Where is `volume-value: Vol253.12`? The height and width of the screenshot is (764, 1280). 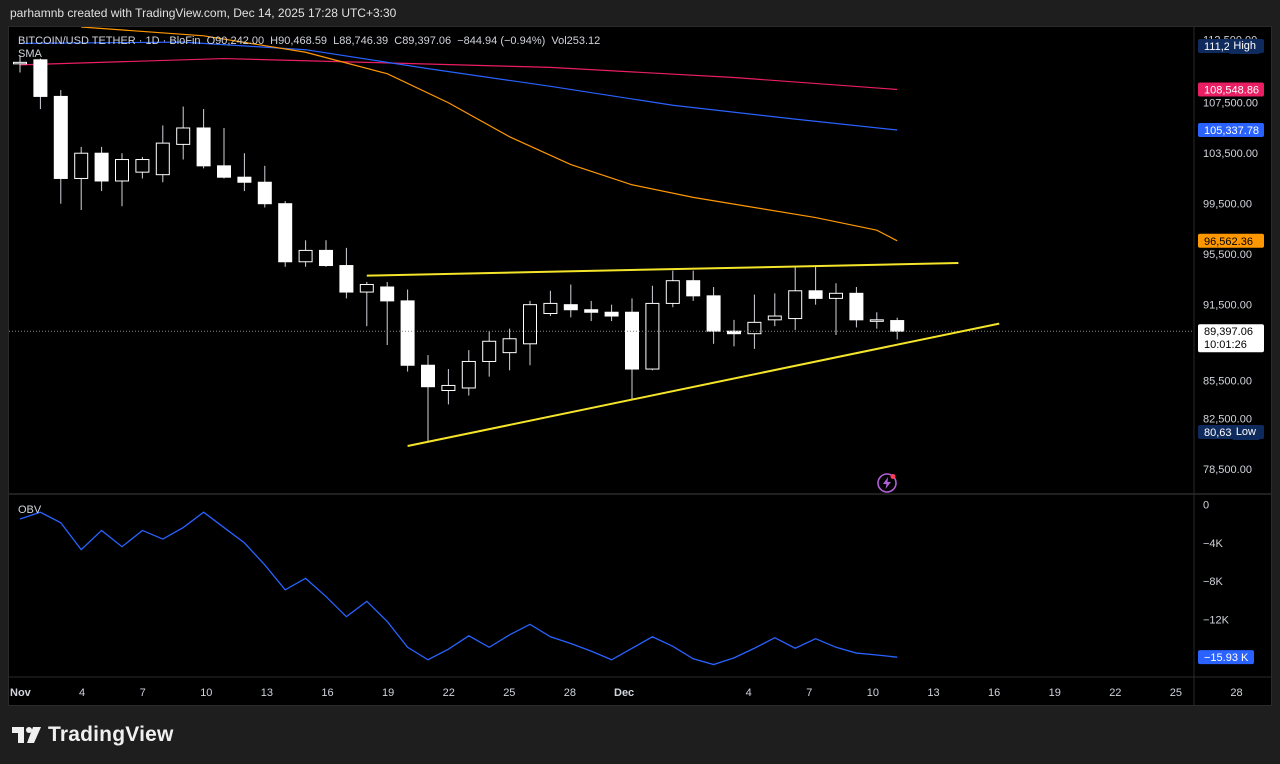 volume-value: Vol253.12 is located at coordinates (576, 41).